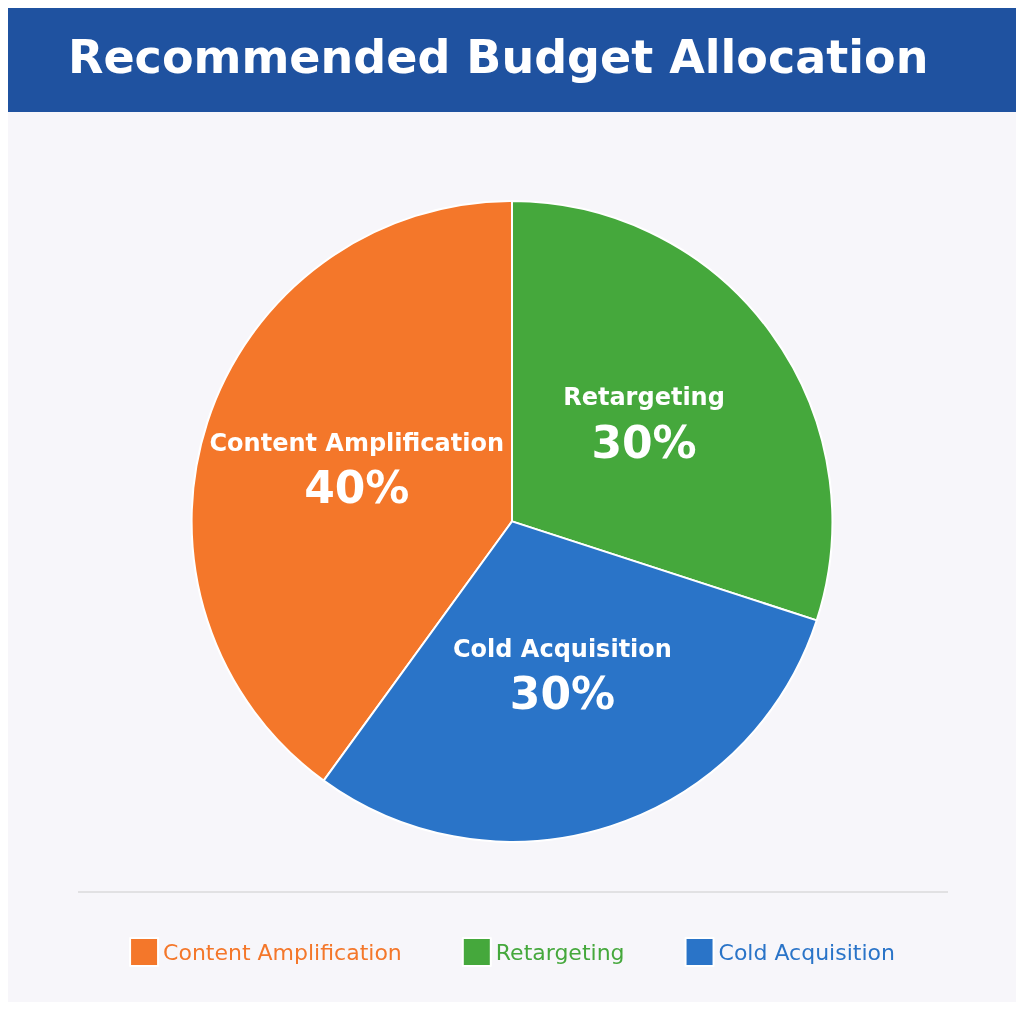 The height and width of the screenshot is (1024, 1024). I want to click on legend-label: Content Amplification, so click(282, 952).